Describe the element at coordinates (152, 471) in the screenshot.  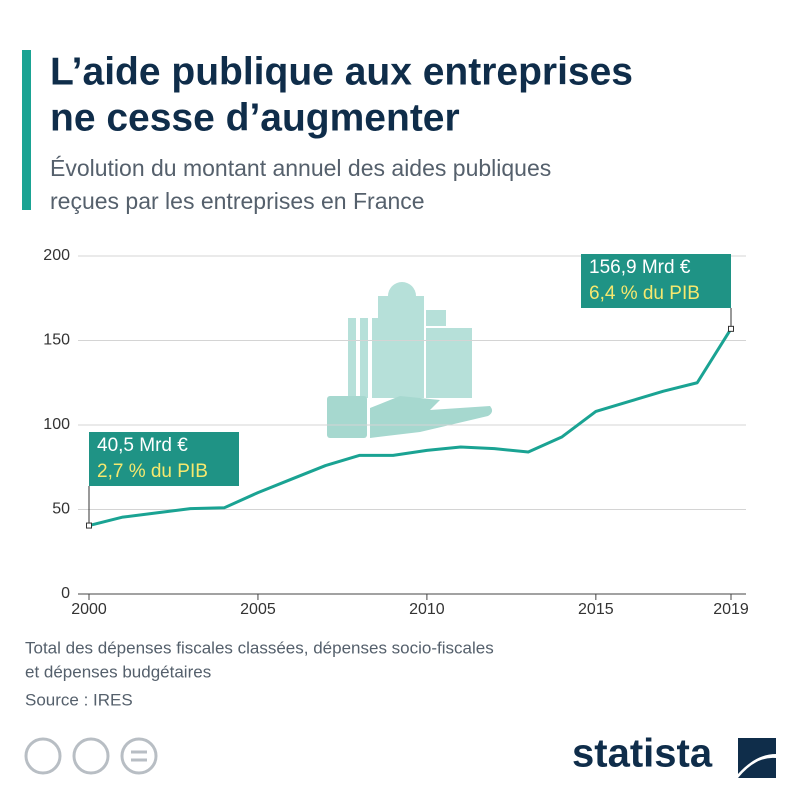
I see `annotation-share: 2,7 % du PIB` at that location.